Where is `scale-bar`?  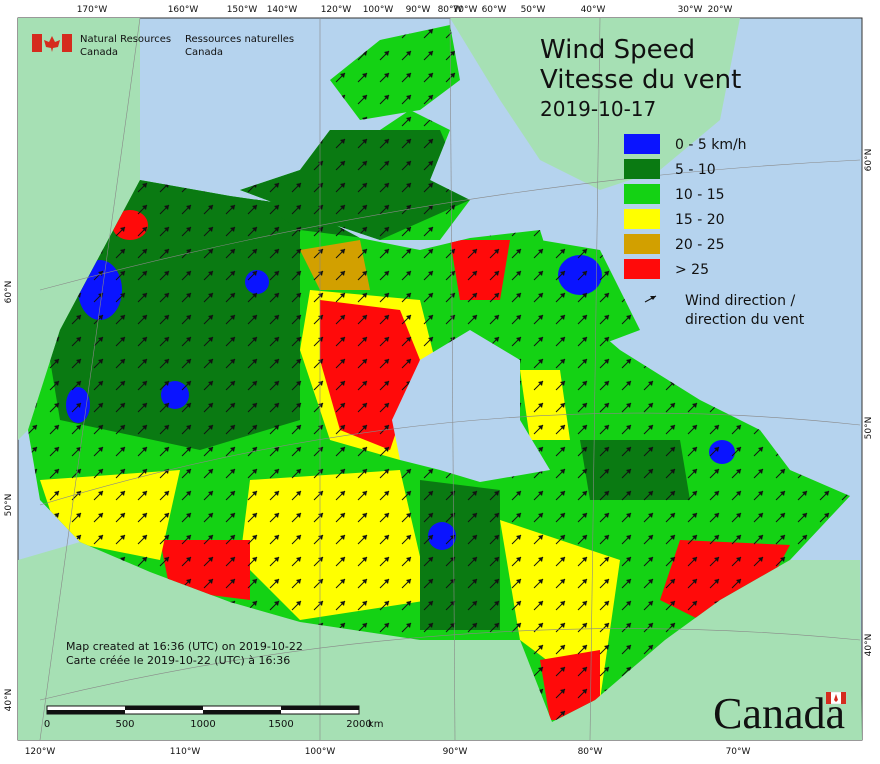
scale-bar is located at coordinates (203, 710).